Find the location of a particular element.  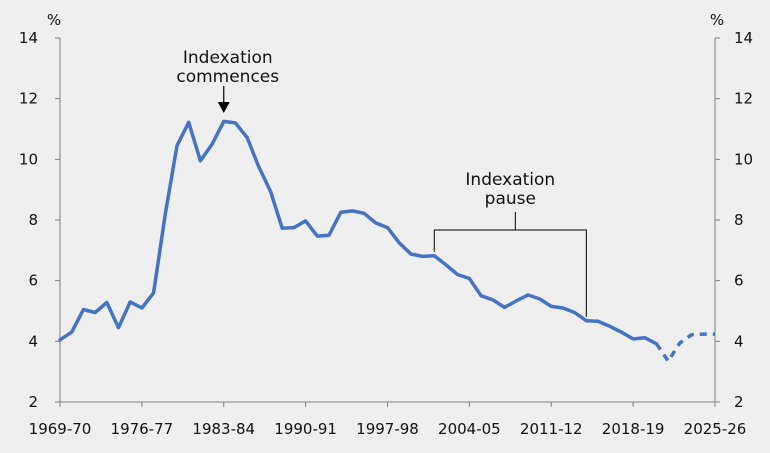

x-tick-label: 1997-98 is located at coordinates (387, 429).